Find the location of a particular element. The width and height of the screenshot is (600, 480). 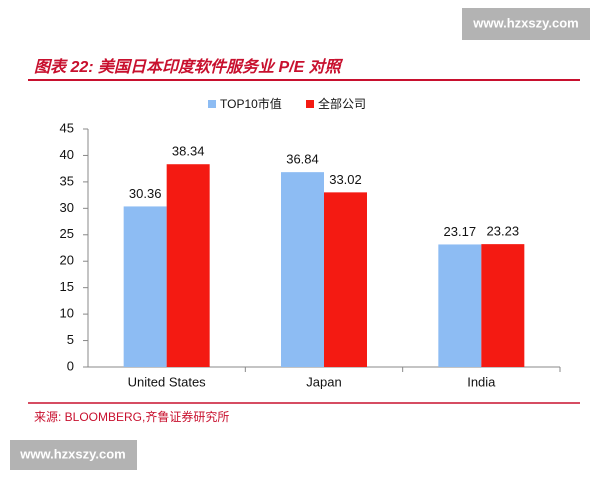

y-tick-label: 5 is located at coordinates (70, 339).